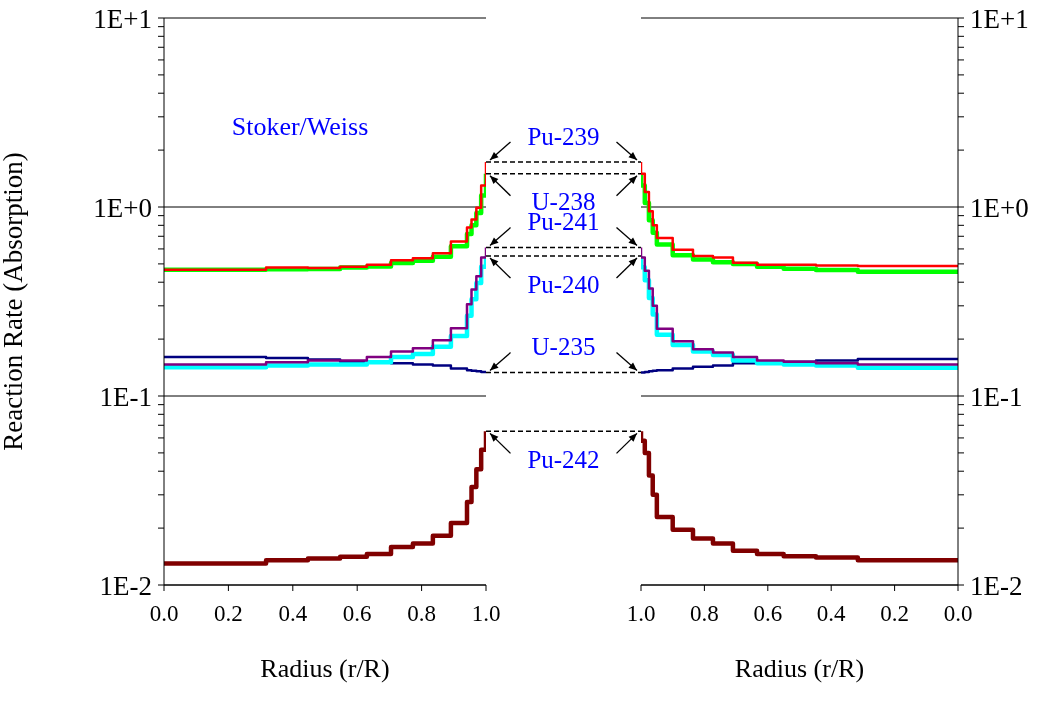 The height and width of the screenshot is (715, 1052). Describe the element at coordinates (563, 347) in the screenshot. I see `series-label: U-235` at that location.